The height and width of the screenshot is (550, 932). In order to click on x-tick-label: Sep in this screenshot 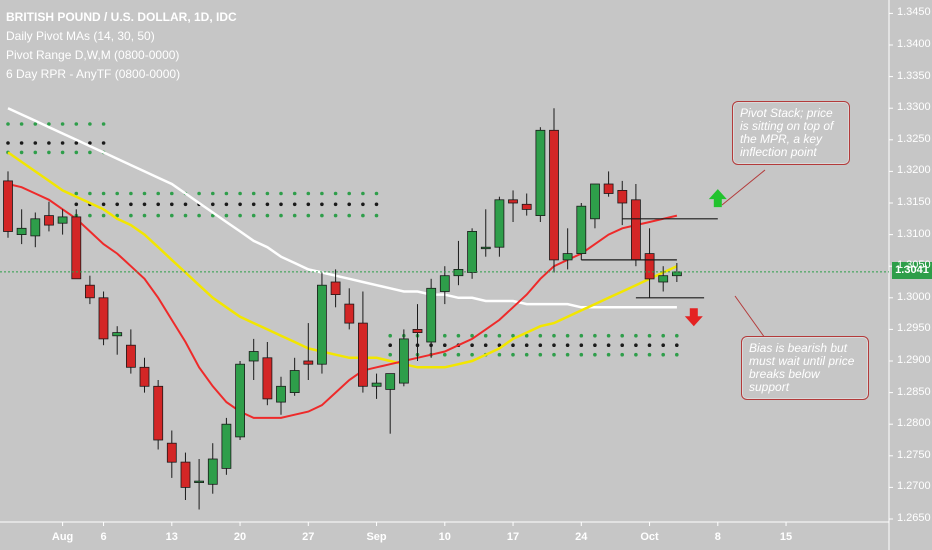, I will do `click(376, 537)`.